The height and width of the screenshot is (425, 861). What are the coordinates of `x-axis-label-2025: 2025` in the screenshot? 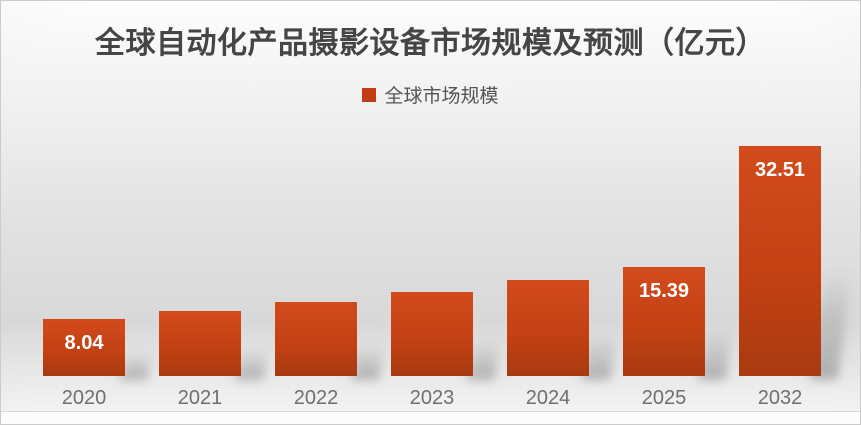 It's located at (664, 398).